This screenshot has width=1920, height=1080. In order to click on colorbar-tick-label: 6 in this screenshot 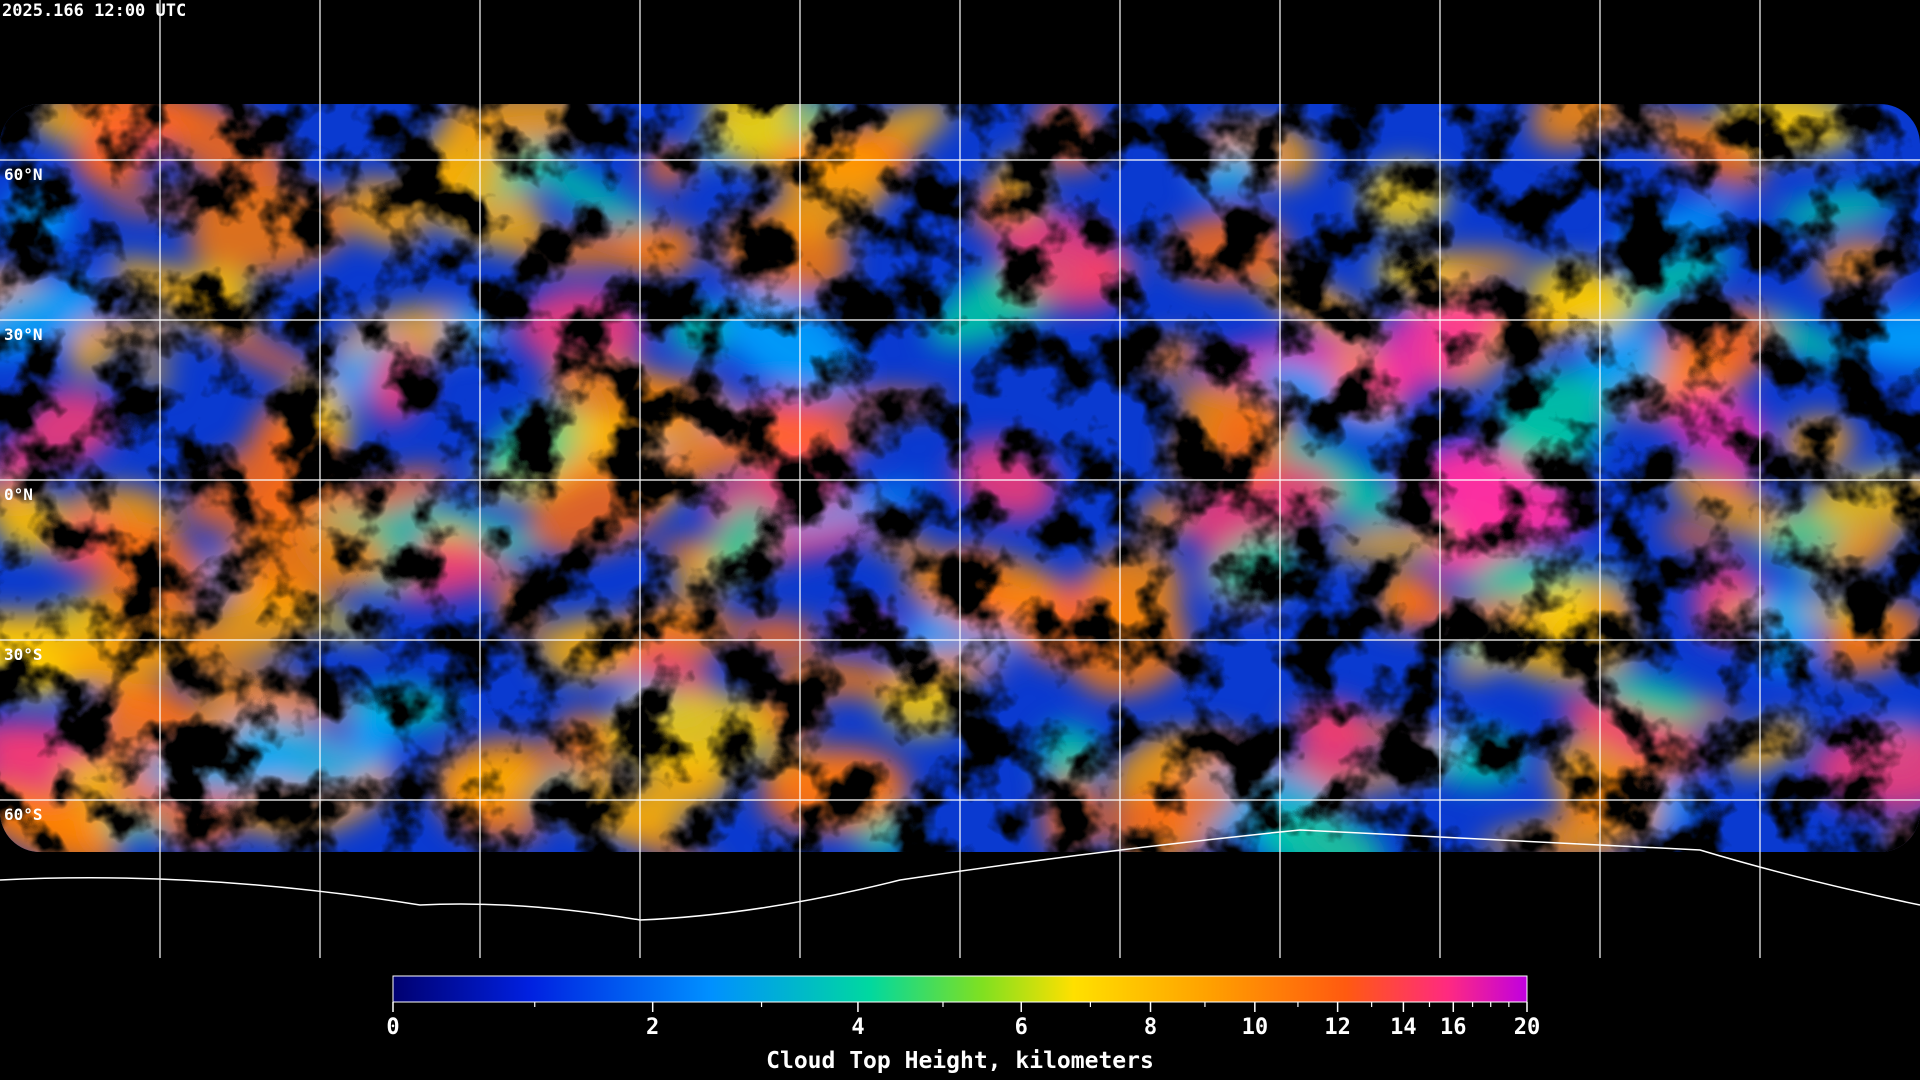, I will do `click(1021, 1027)`.